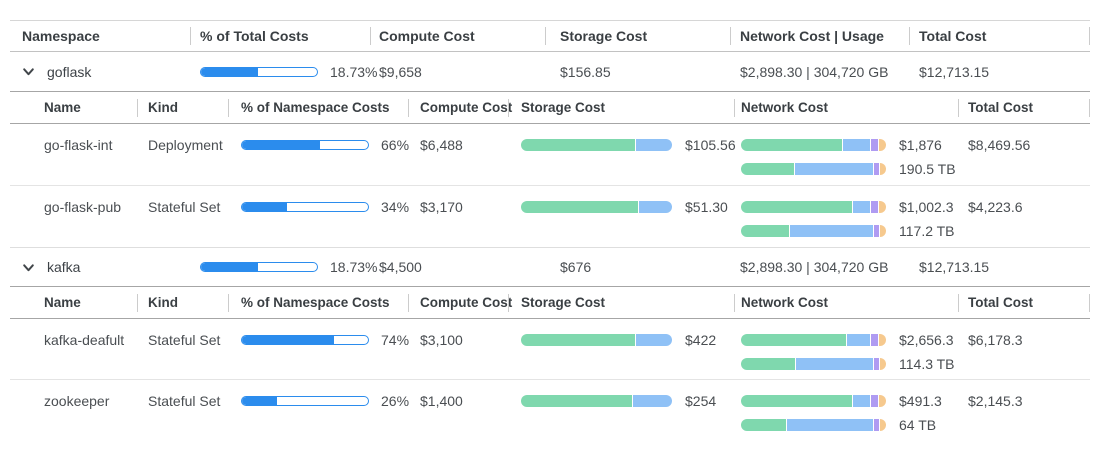  Describe the element at coordinates (576, 267) in the screenshot. I see `namespace-storage-cost: $676` at that location.